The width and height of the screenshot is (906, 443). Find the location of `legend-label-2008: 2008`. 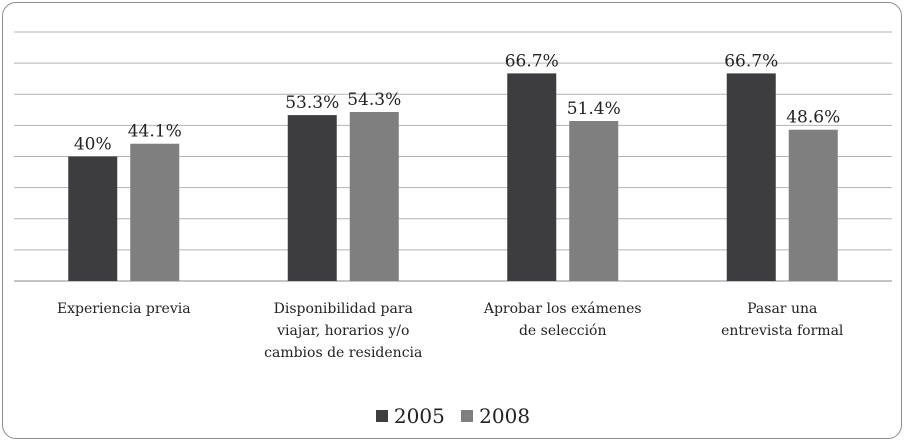

legend-label-2008: 2008 is located at coordinates (505, 415).